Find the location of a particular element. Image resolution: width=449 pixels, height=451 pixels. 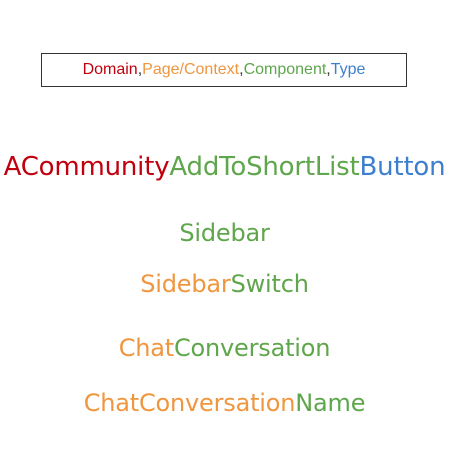

example-name-chat-conversation: ChatConversation is located at coordinates (224, 348).